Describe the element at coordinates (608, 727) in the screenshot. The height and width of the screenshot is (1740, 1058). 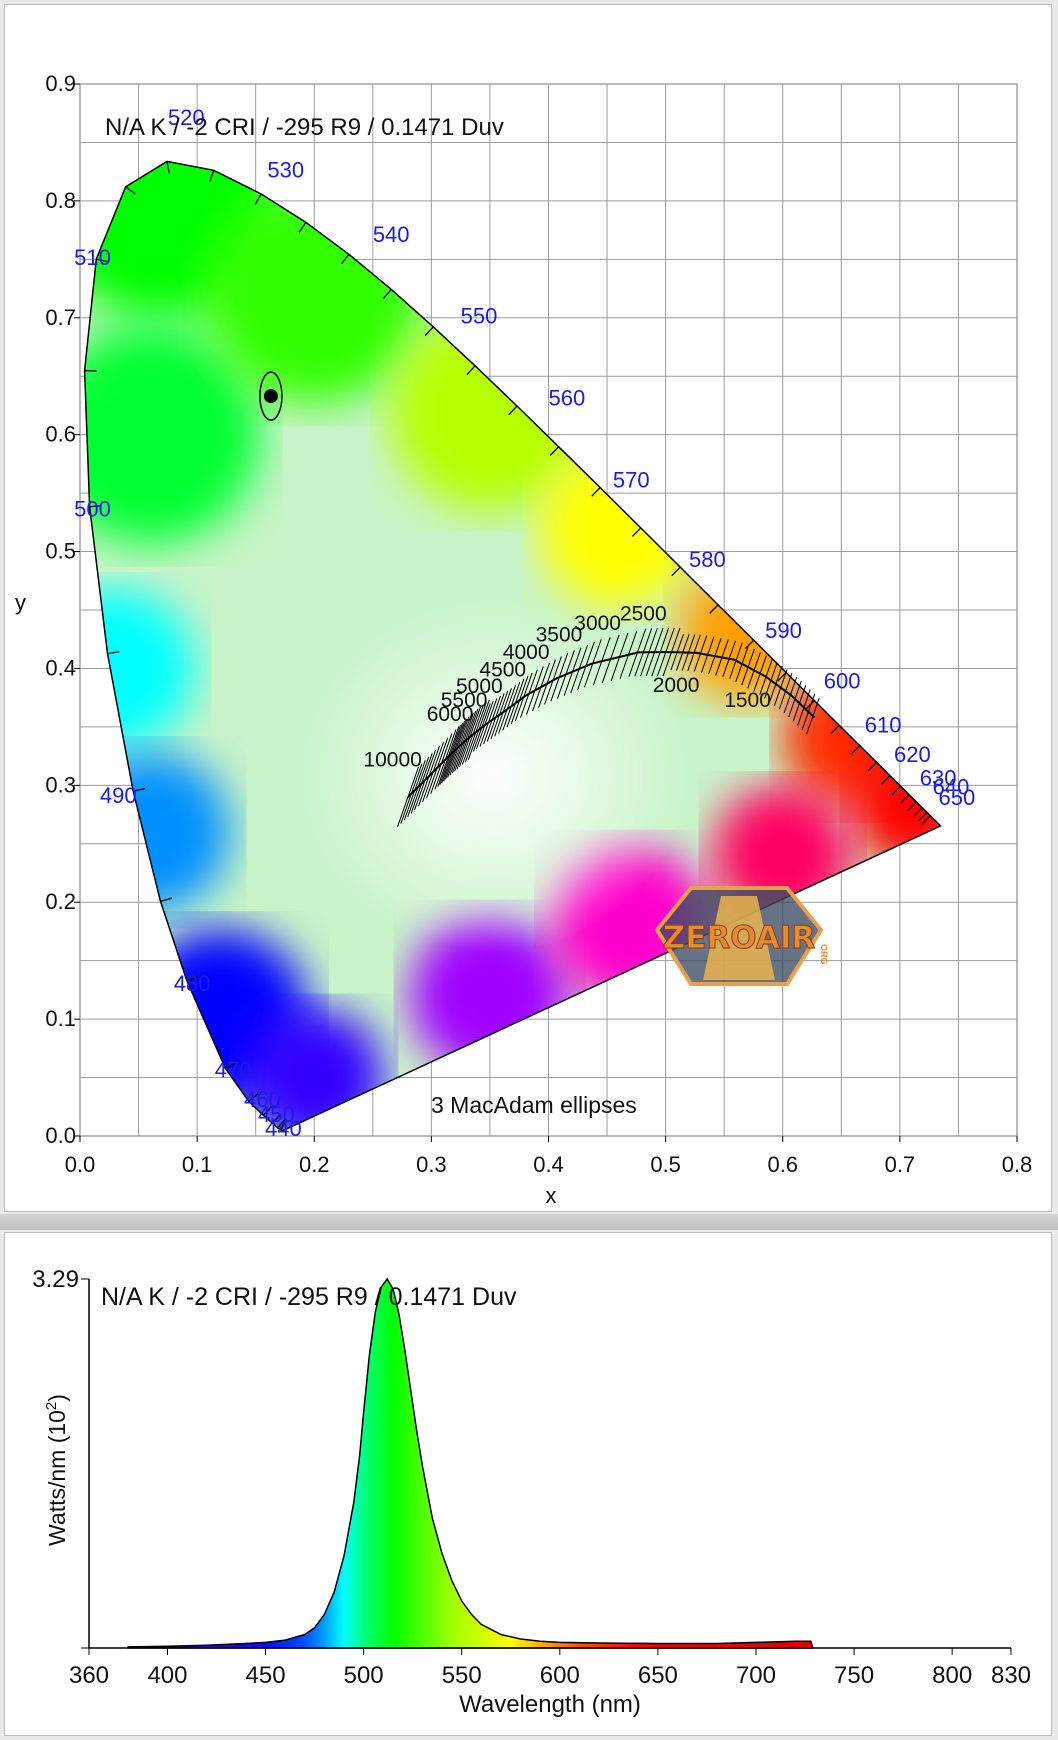
I see `planckian-locus` at that location.